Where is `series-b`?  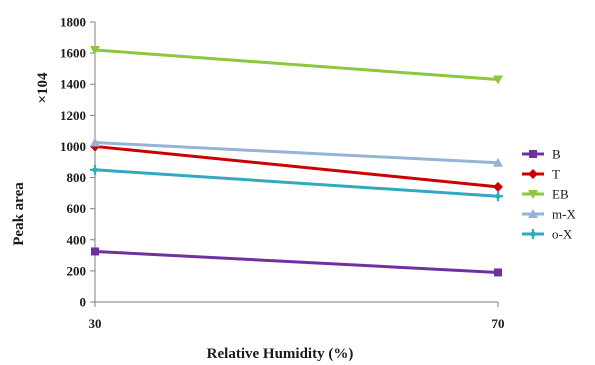 series-b is located at coordinates (296, 262).